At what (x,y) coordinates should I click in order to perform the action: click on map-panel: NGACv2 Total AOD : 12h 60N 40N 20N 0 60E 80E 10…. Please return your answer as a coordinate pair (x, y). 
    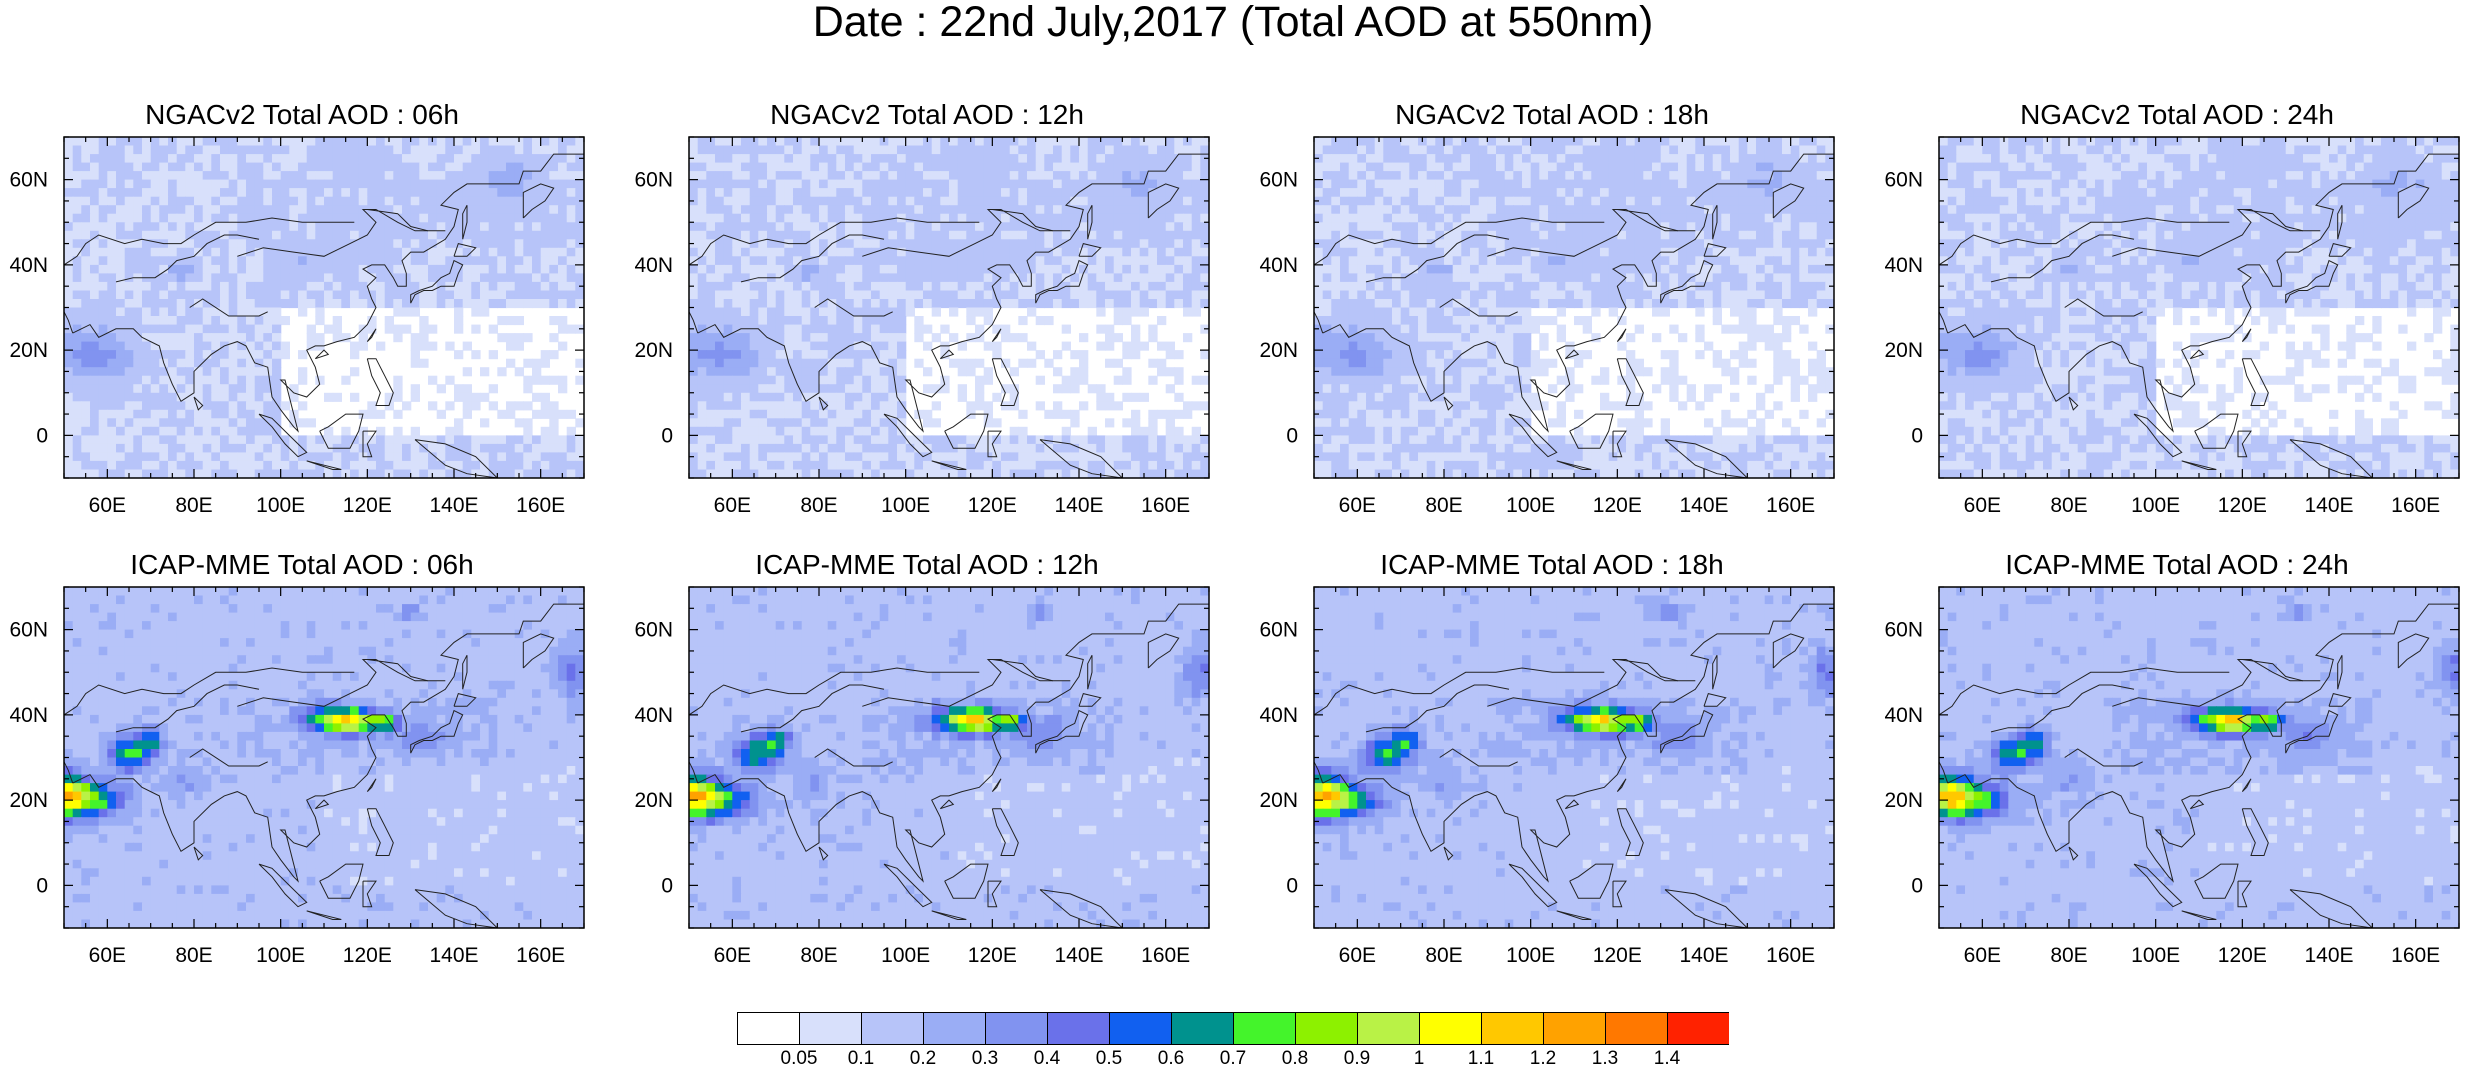
    Looking at the image, I should click on (927, 325).